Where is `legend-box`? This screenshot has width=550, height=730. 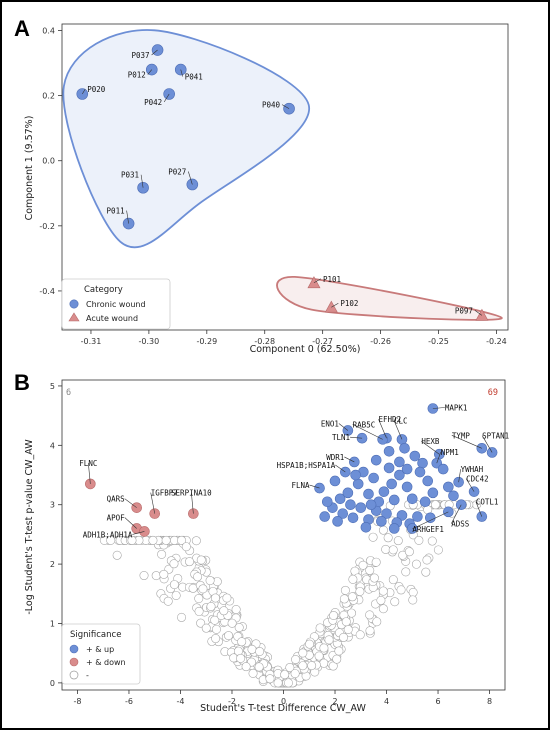 legend-box is located at coordinates (101, 654).